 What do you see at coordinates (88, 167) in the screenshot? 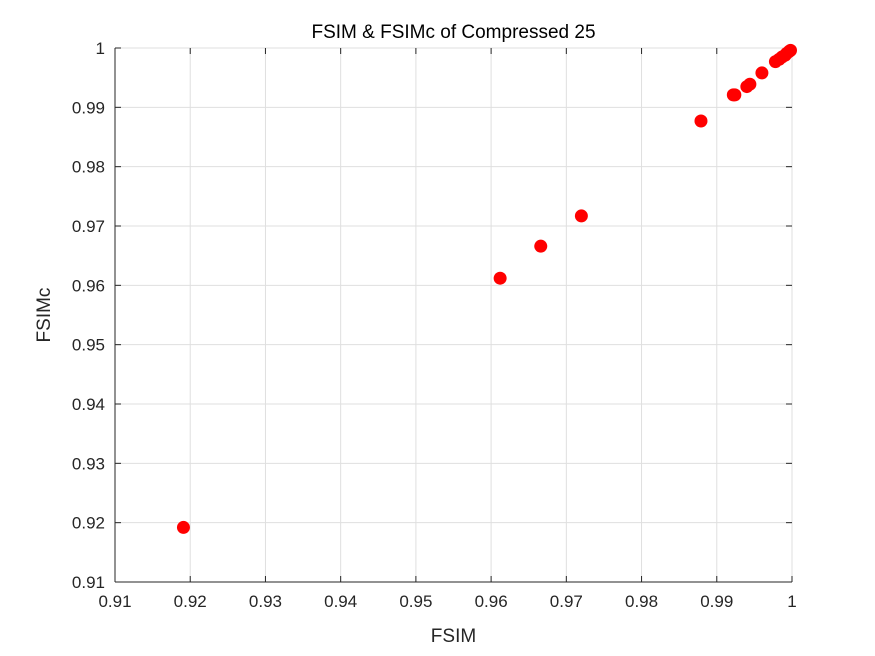
I see `y-tick-label: 0.98` at bounding box center [88, 167].